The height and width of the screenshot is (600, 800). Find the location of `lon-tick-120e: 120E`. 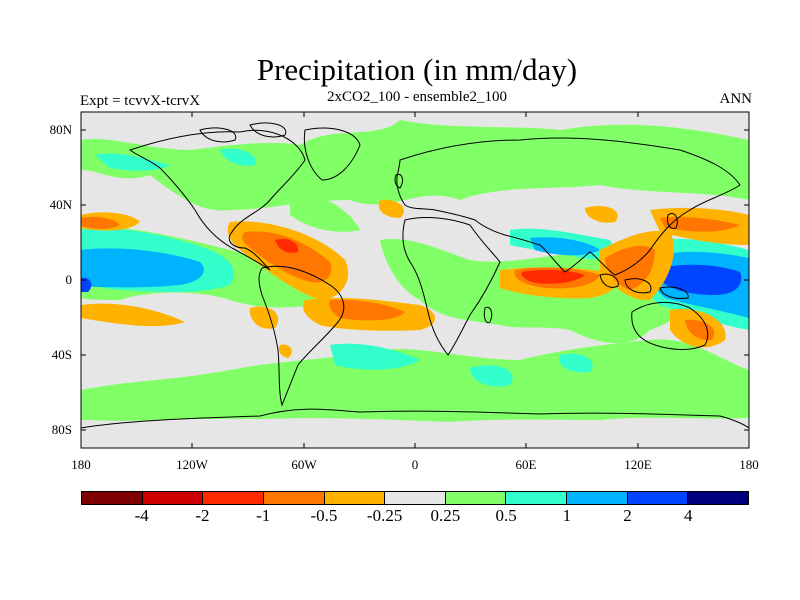

lon-tick-120e: 120E is located at coordinates (638, 464).